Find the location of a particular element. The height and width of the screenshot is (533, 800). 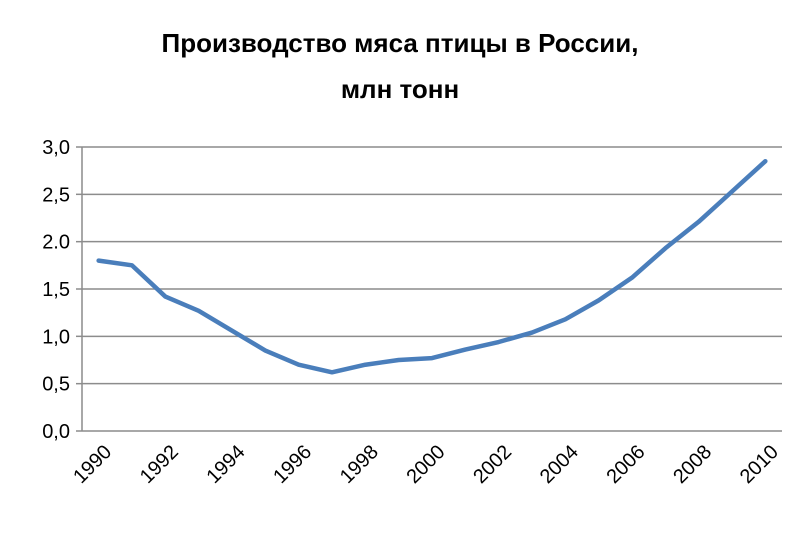

y-tick-label: 1,0 is located at coordinates (56, 337).